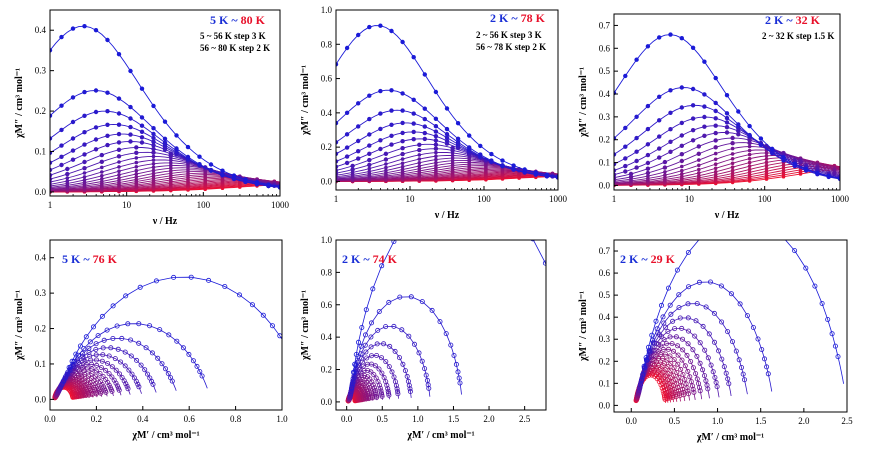 This screenshot has width=869, height=449. I want to click on temperature-end: 29 K, so click(663, 259).